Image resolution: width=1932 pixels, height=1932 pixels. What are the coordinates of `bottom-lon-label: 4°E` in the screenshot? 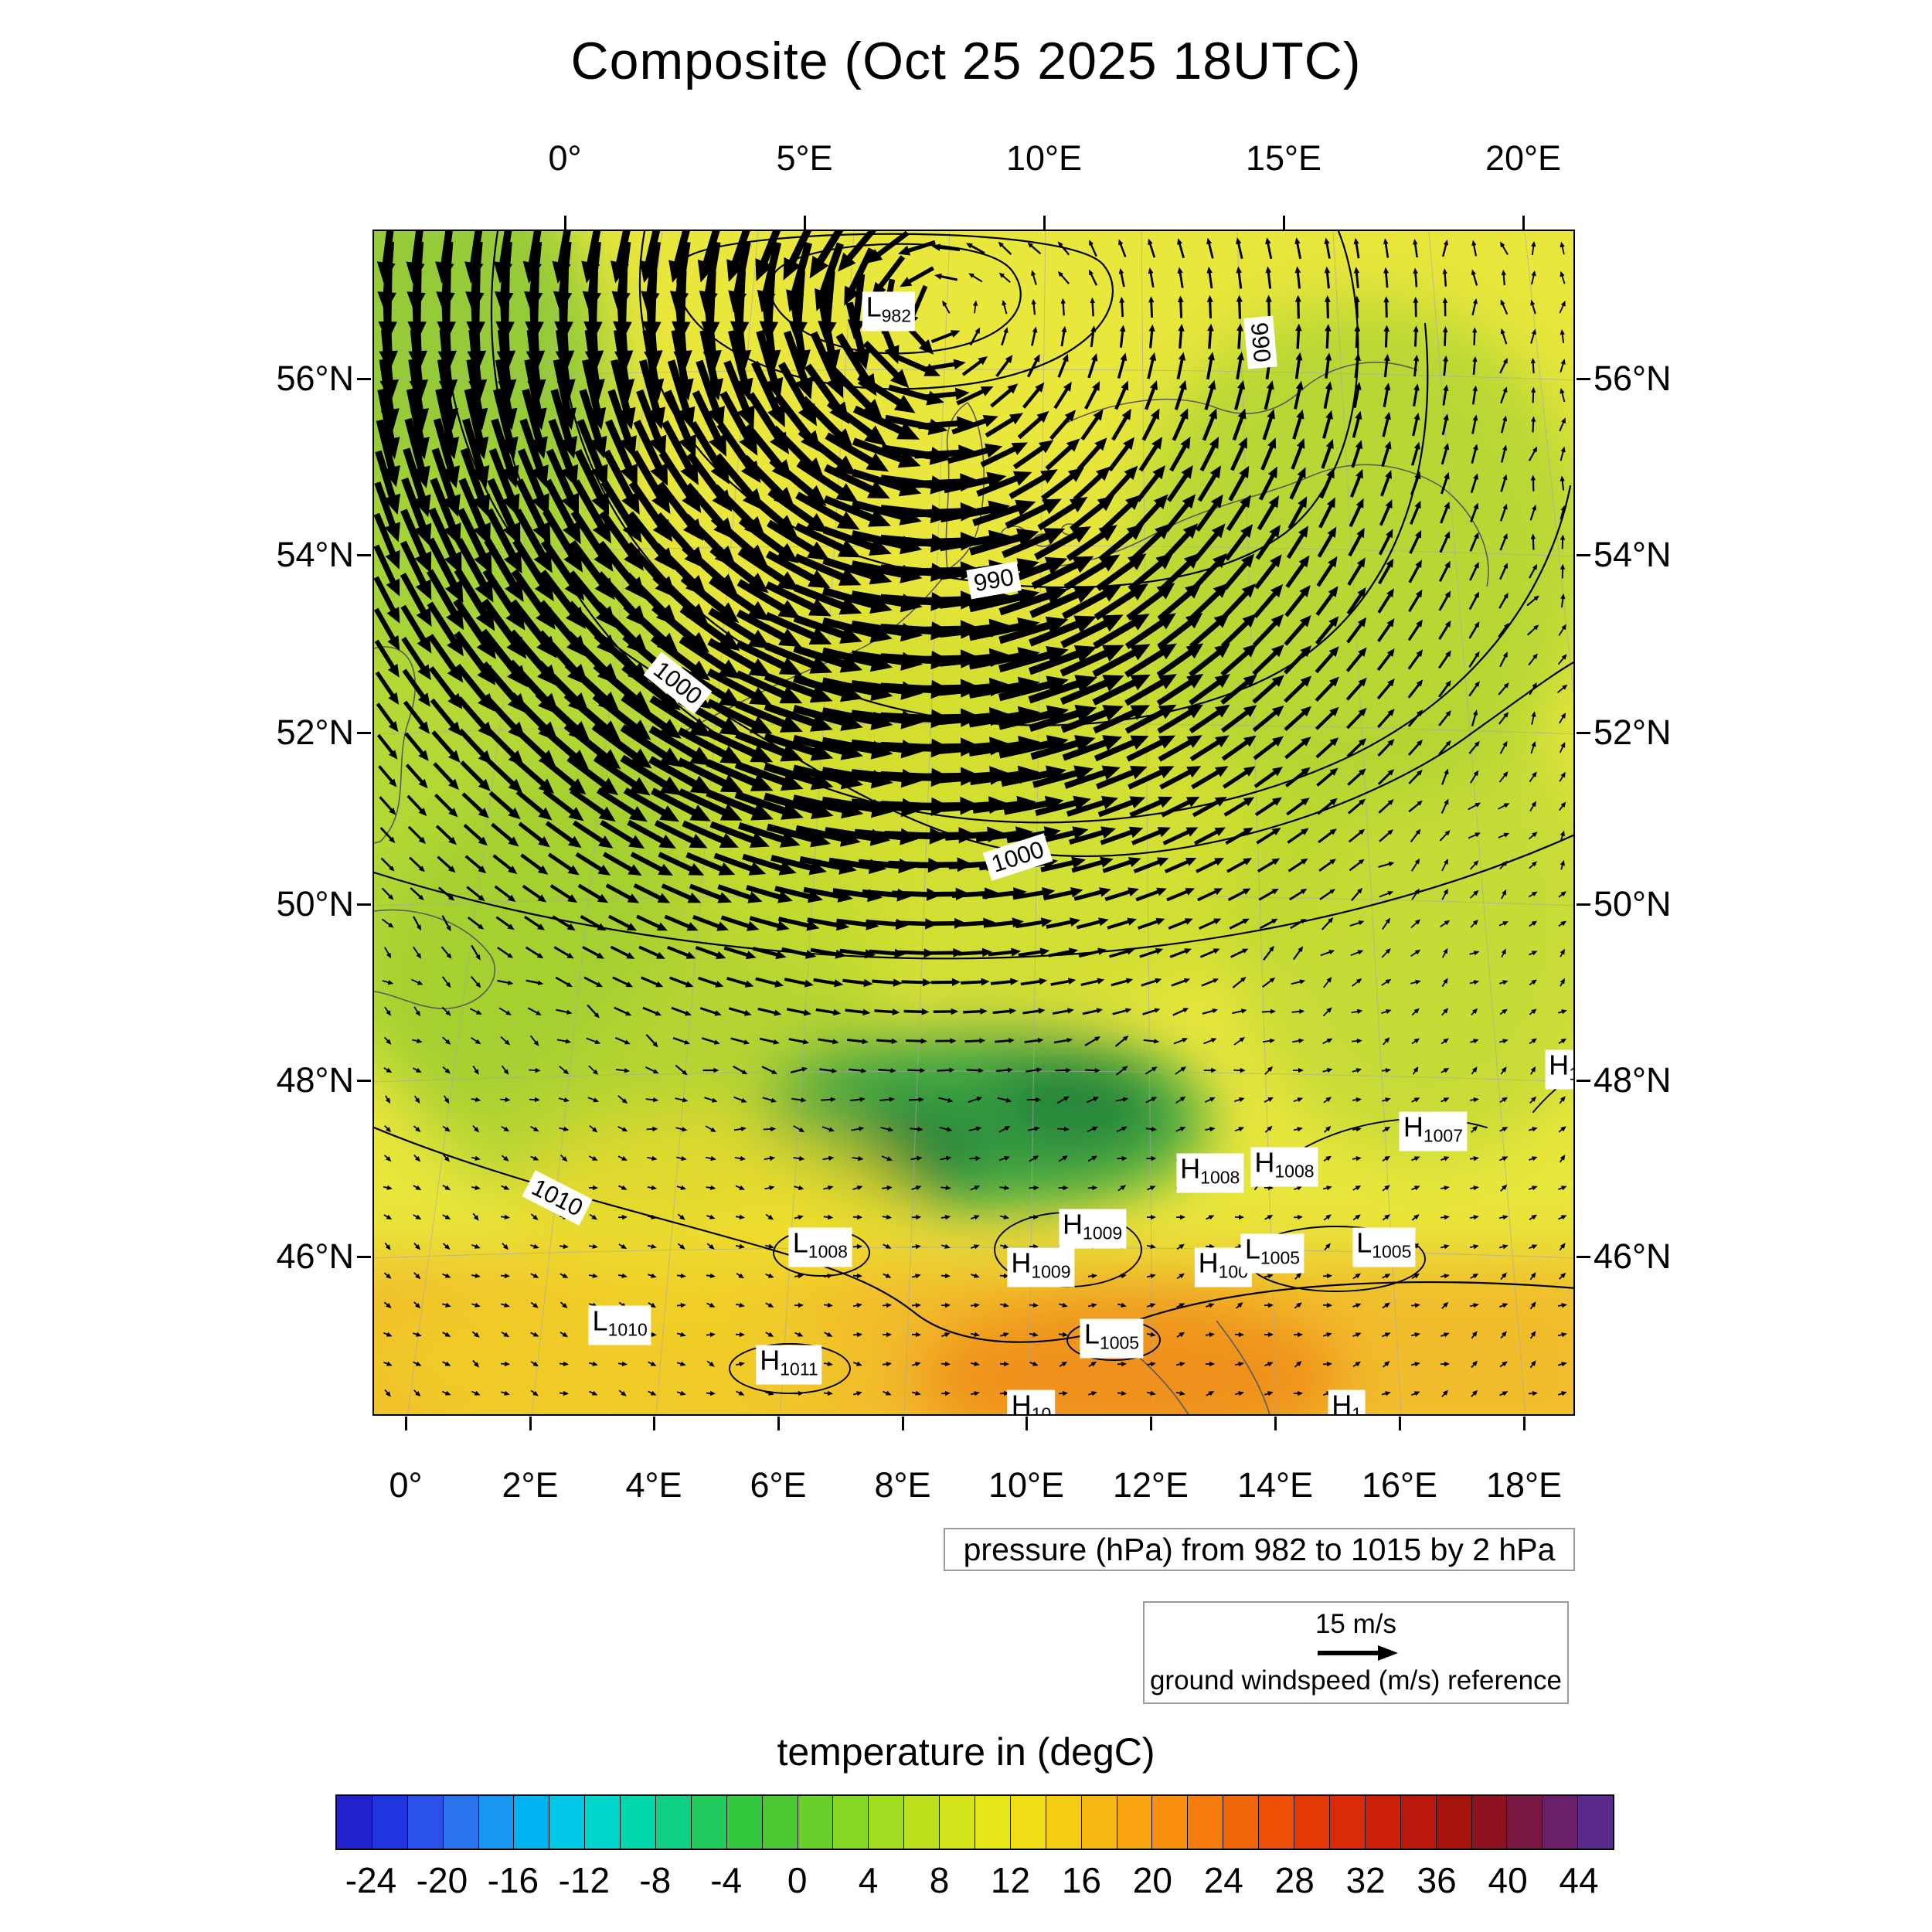 It's located at (653, 1485).